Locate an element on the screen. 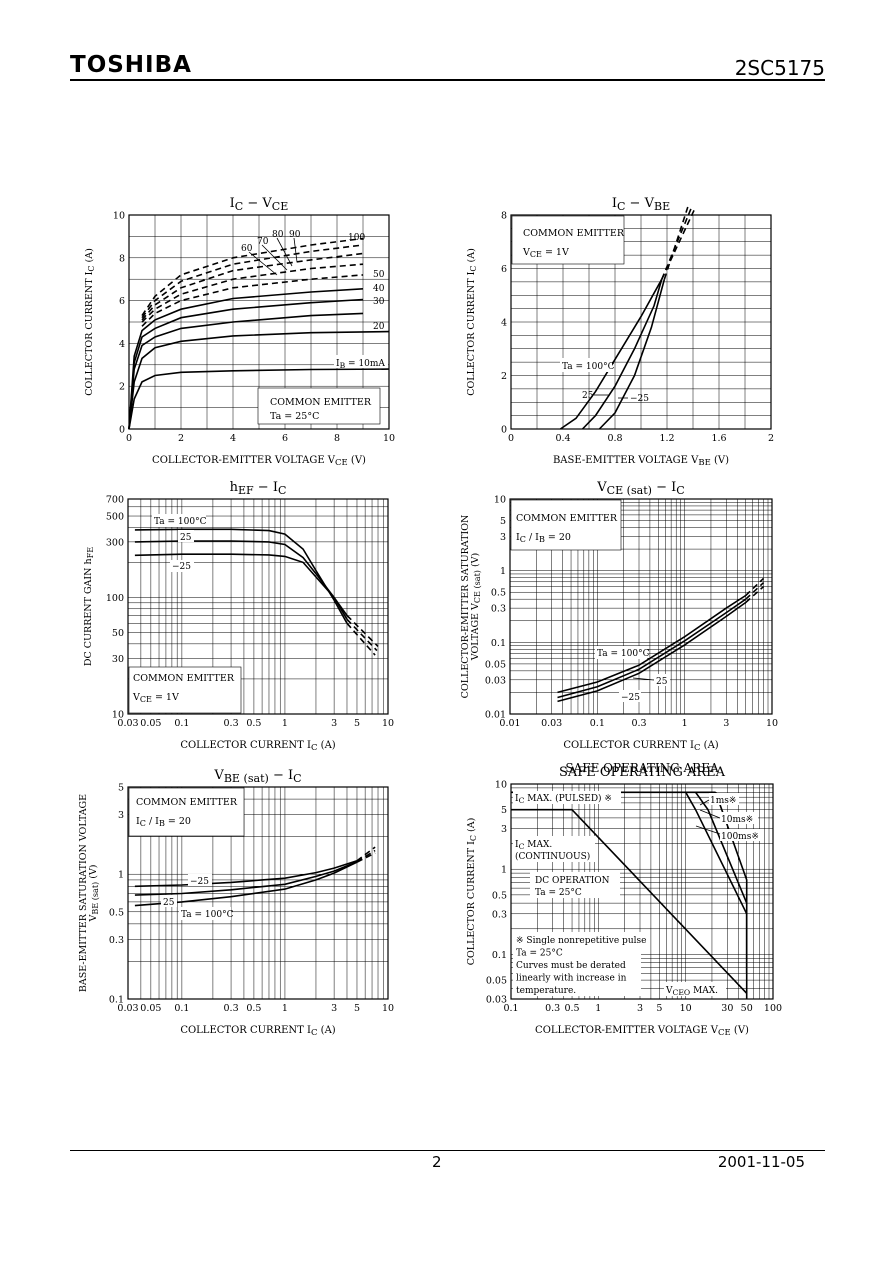 This screenshot has height=1263, width=893. part-number: 2SC5175 is located at coordinates (779, 68).